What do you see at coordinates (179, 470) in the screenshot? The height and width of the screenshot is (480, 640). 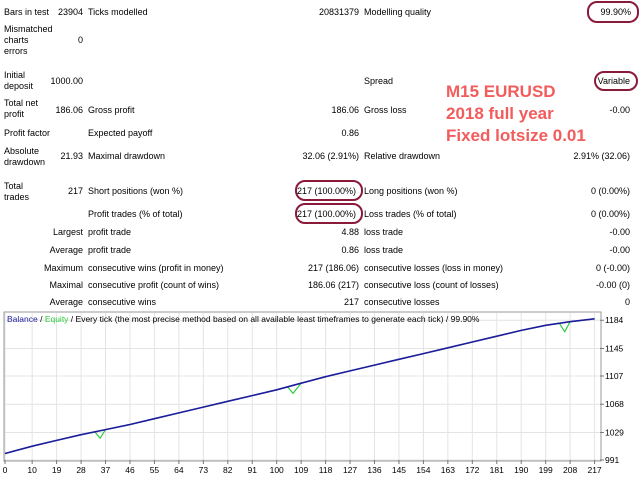 I see `x-tick-label: 64` at bounding box center [179, 470].